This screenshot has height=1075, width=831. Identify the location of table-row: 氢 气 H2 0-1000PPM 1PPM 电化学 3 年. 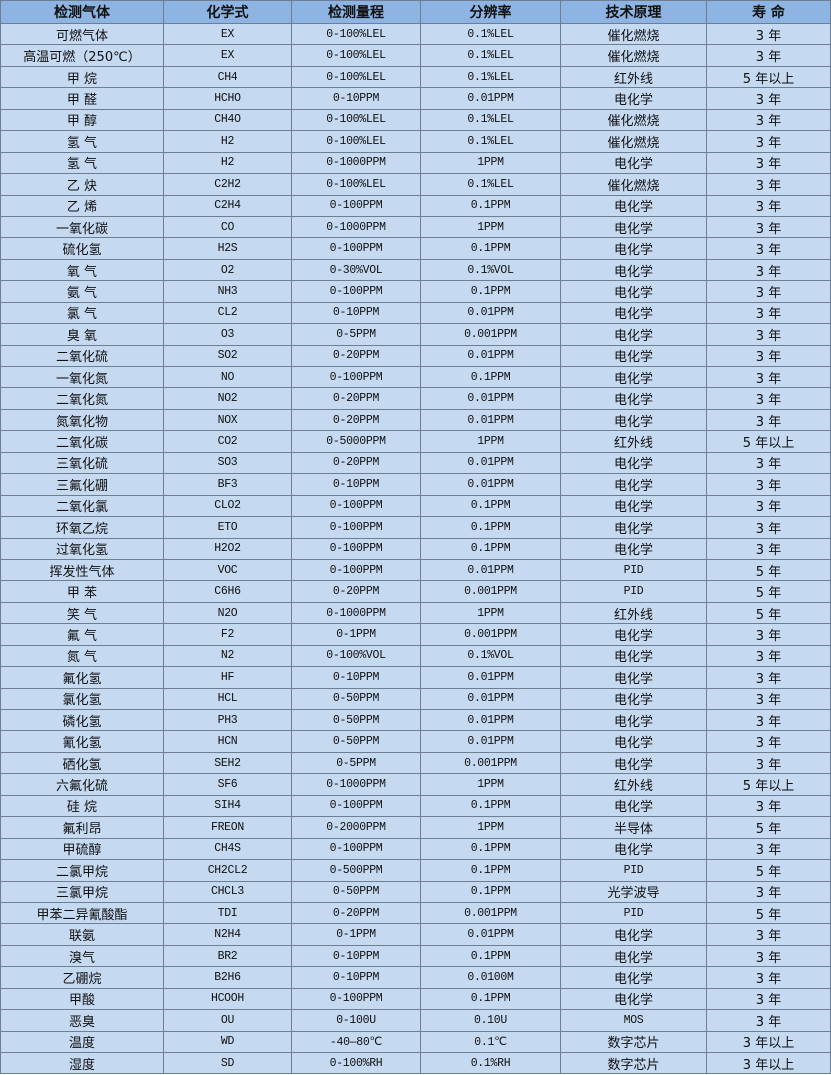
(415, 163).